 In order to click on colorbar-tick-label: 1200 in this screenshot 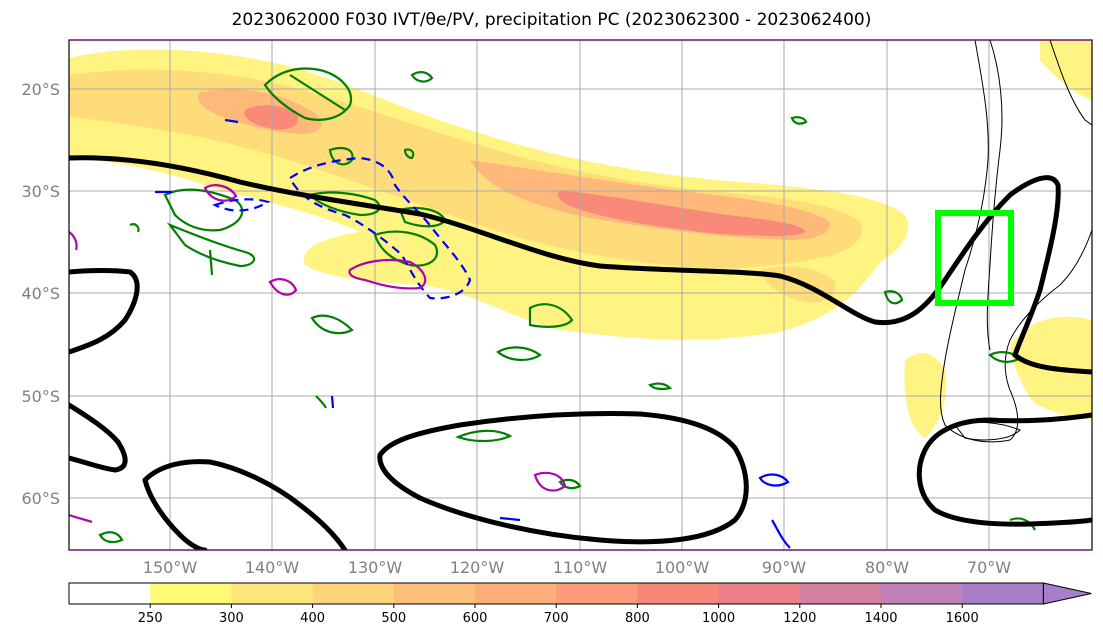, I will do `click(799, 618)`.